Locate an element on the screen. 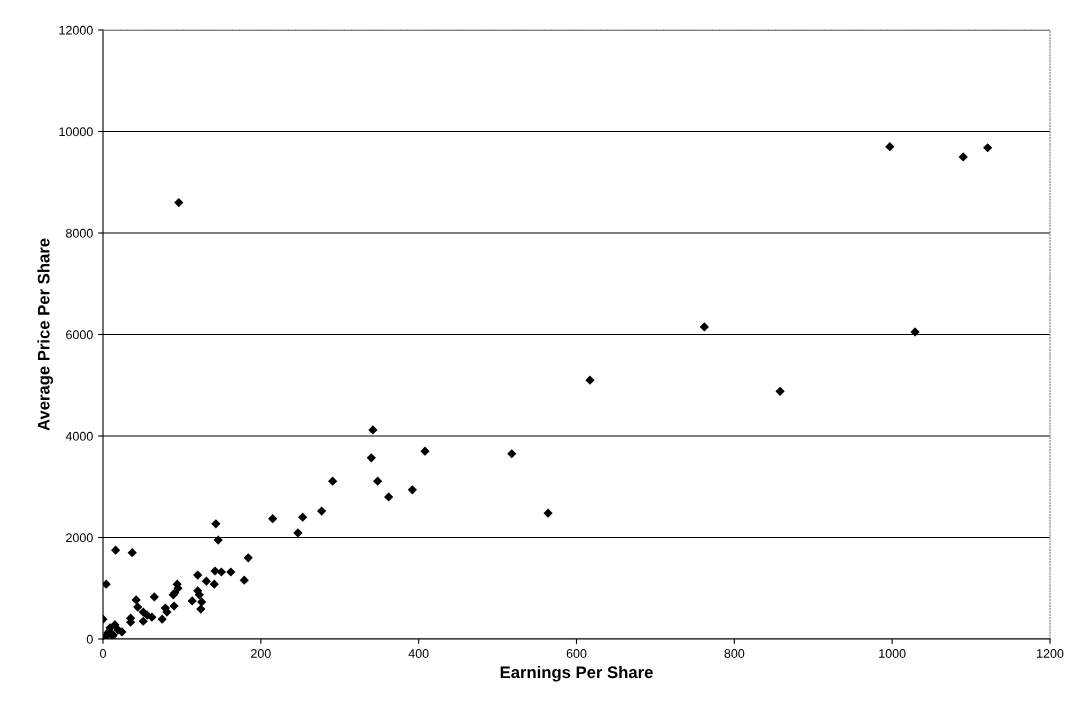  y-tick-label: 4000 is located at coordinates (79, 436).